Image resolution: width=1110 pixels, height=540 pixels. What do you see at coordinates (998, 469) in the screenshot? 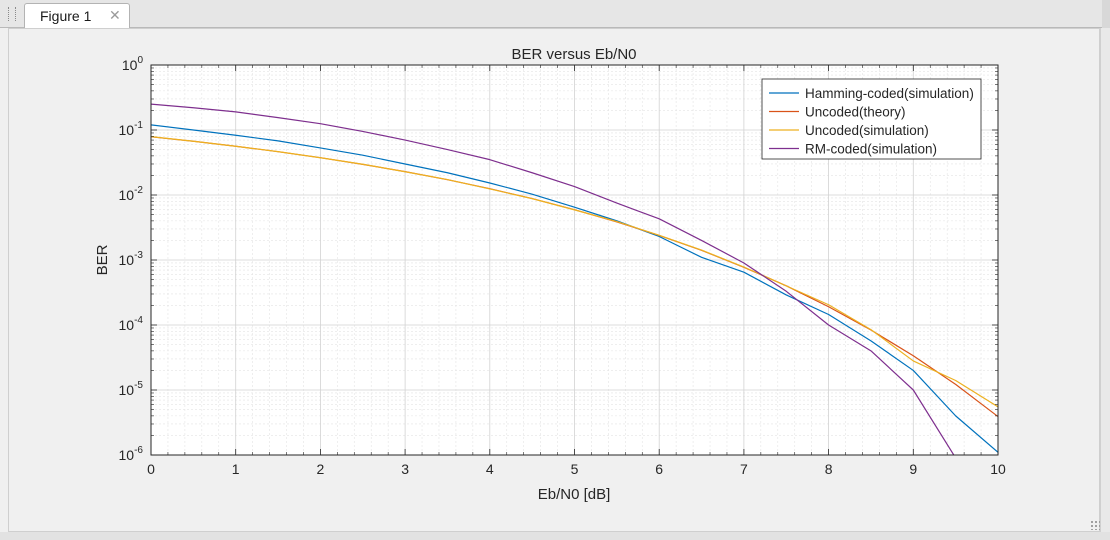
I see `x-tick-label: 10` at bounding box center [998, 469].